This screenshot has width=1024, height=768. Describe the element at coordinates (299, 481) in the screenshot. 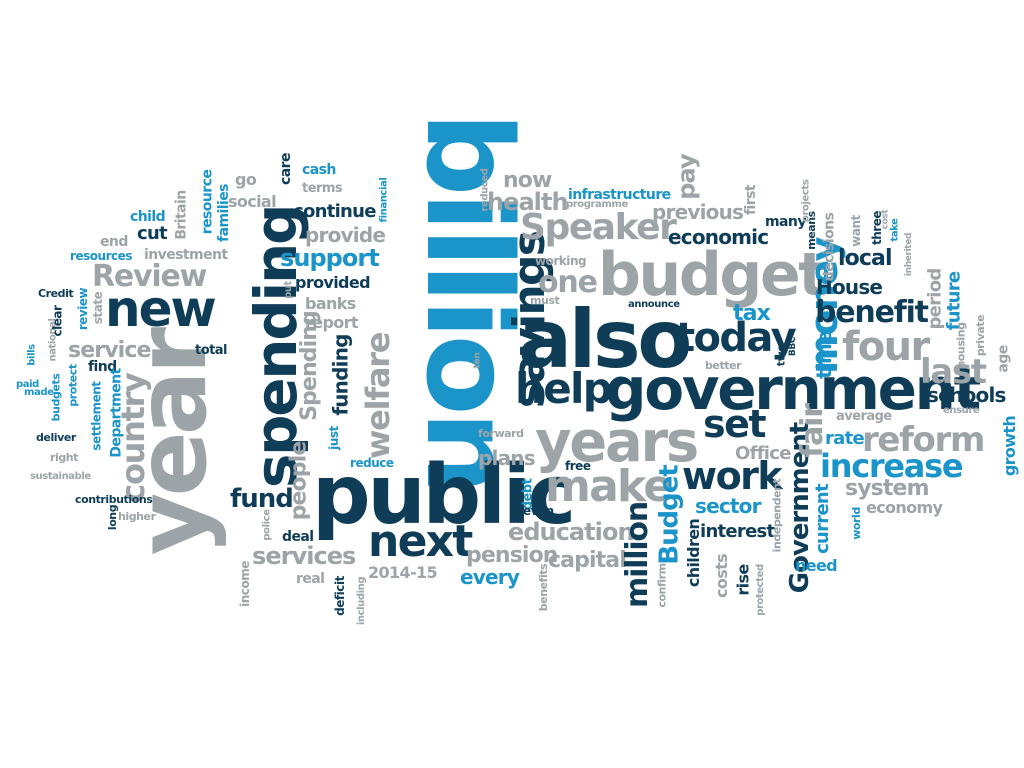

I see `word-people: people` at that location.